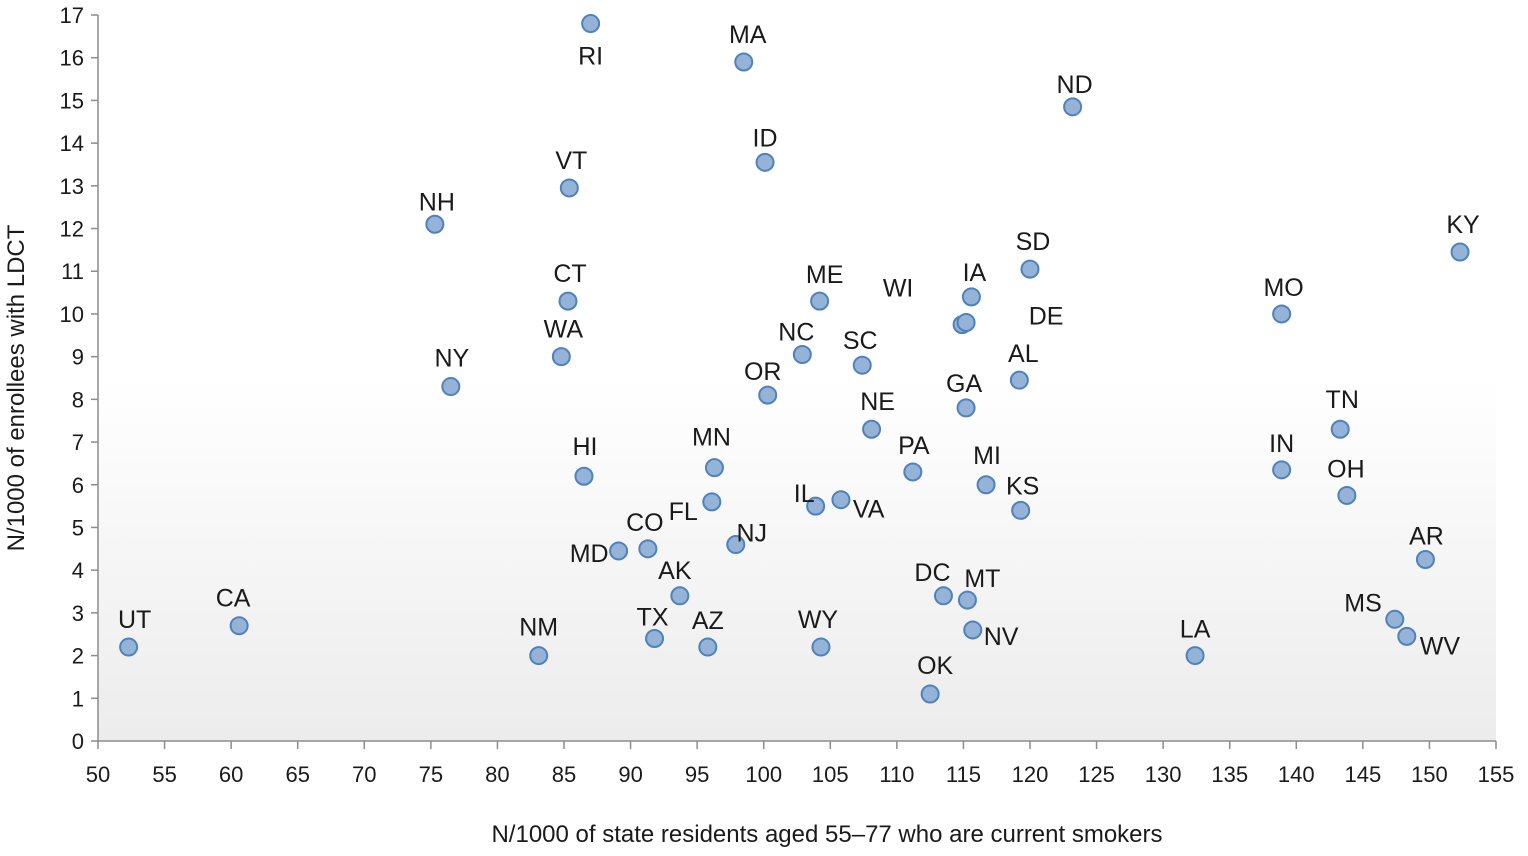 The width and height of the screenshot is (1528, 856). What do you see at coordinates (711, 438) in the screenshot?
I see `point-label-mn: MN` at bounding box center [711, 438].